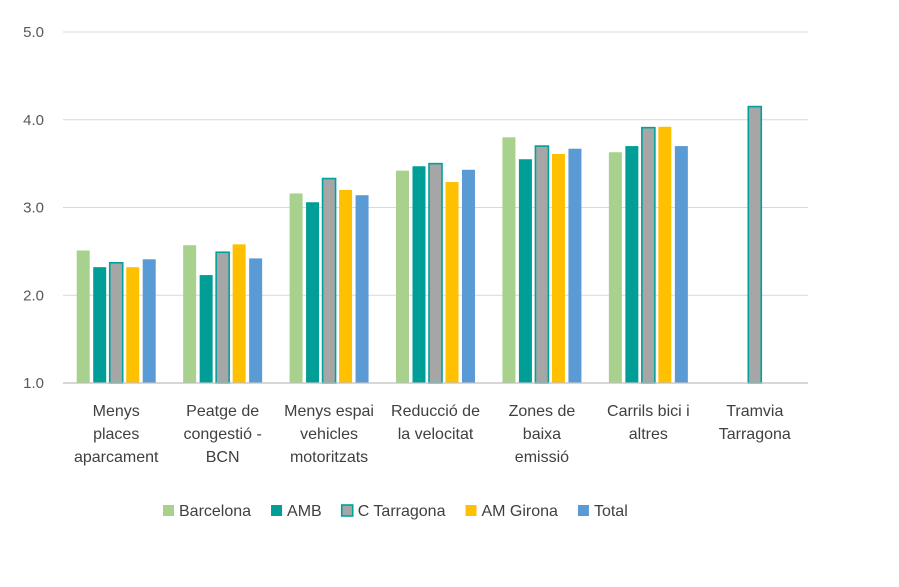  I want to click on x-tick-label: Tramvia Tarragona, so click(755, 423).